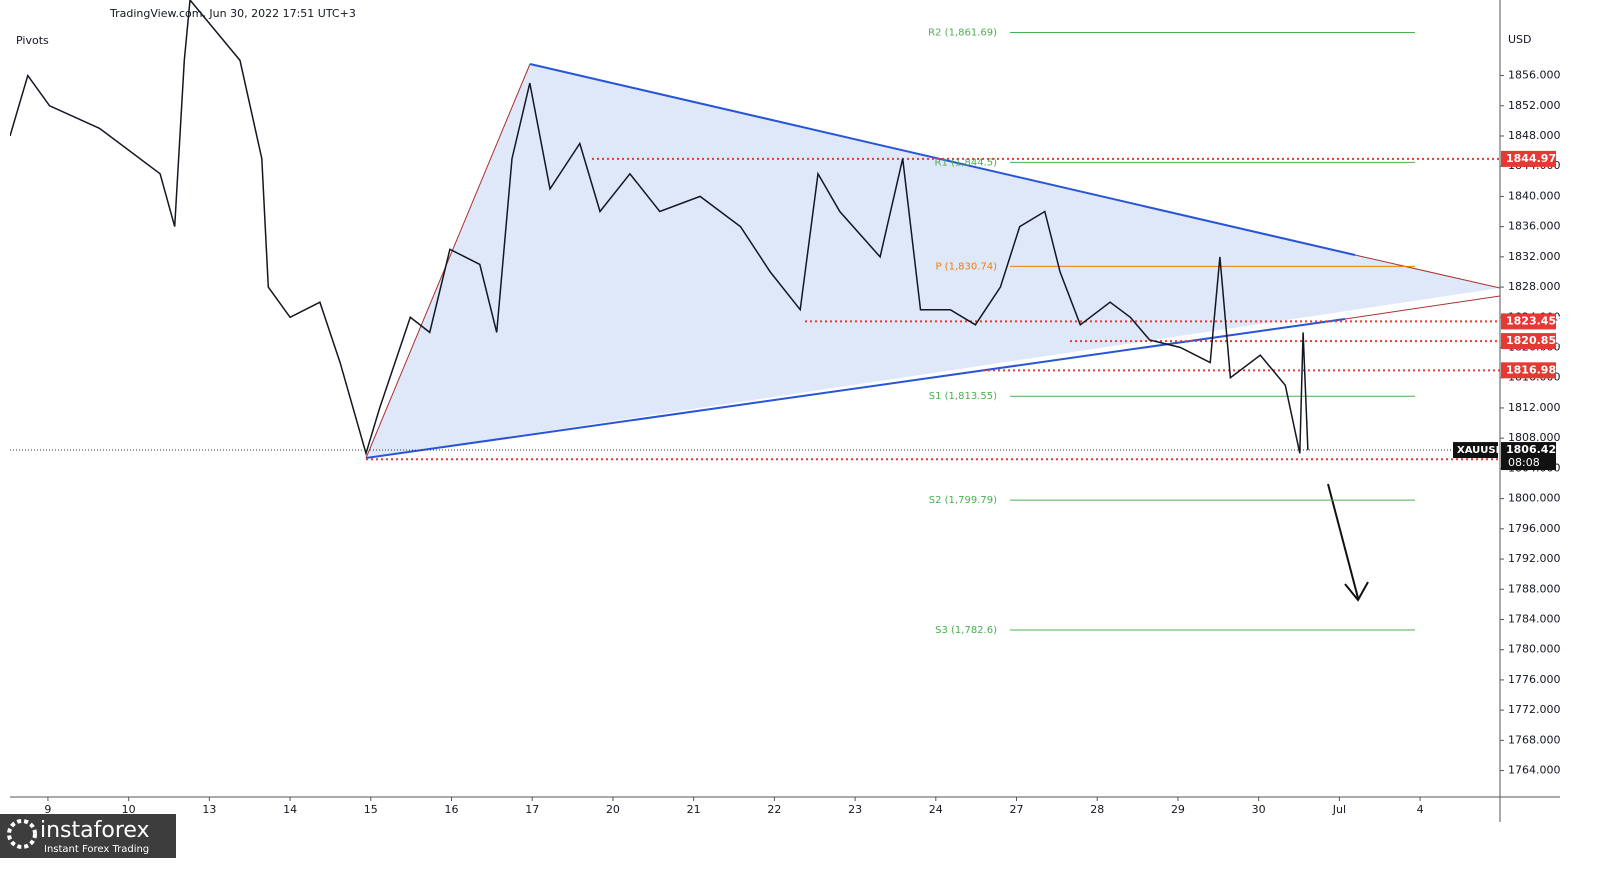 The image size is (1600, 875). Describe the element at coordinates (1524, 462) in the screenshot. I see `countdown: 08:08` at that location.